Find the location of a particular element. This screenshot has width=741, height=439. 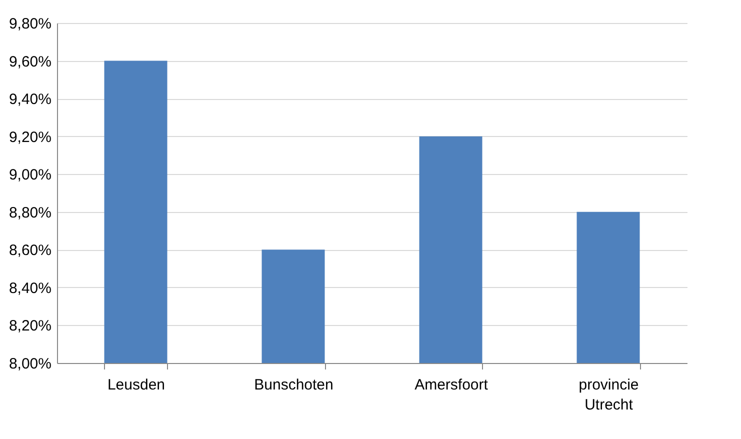

x-tick-label: Amersfoort is located at coordinates (451, 385).